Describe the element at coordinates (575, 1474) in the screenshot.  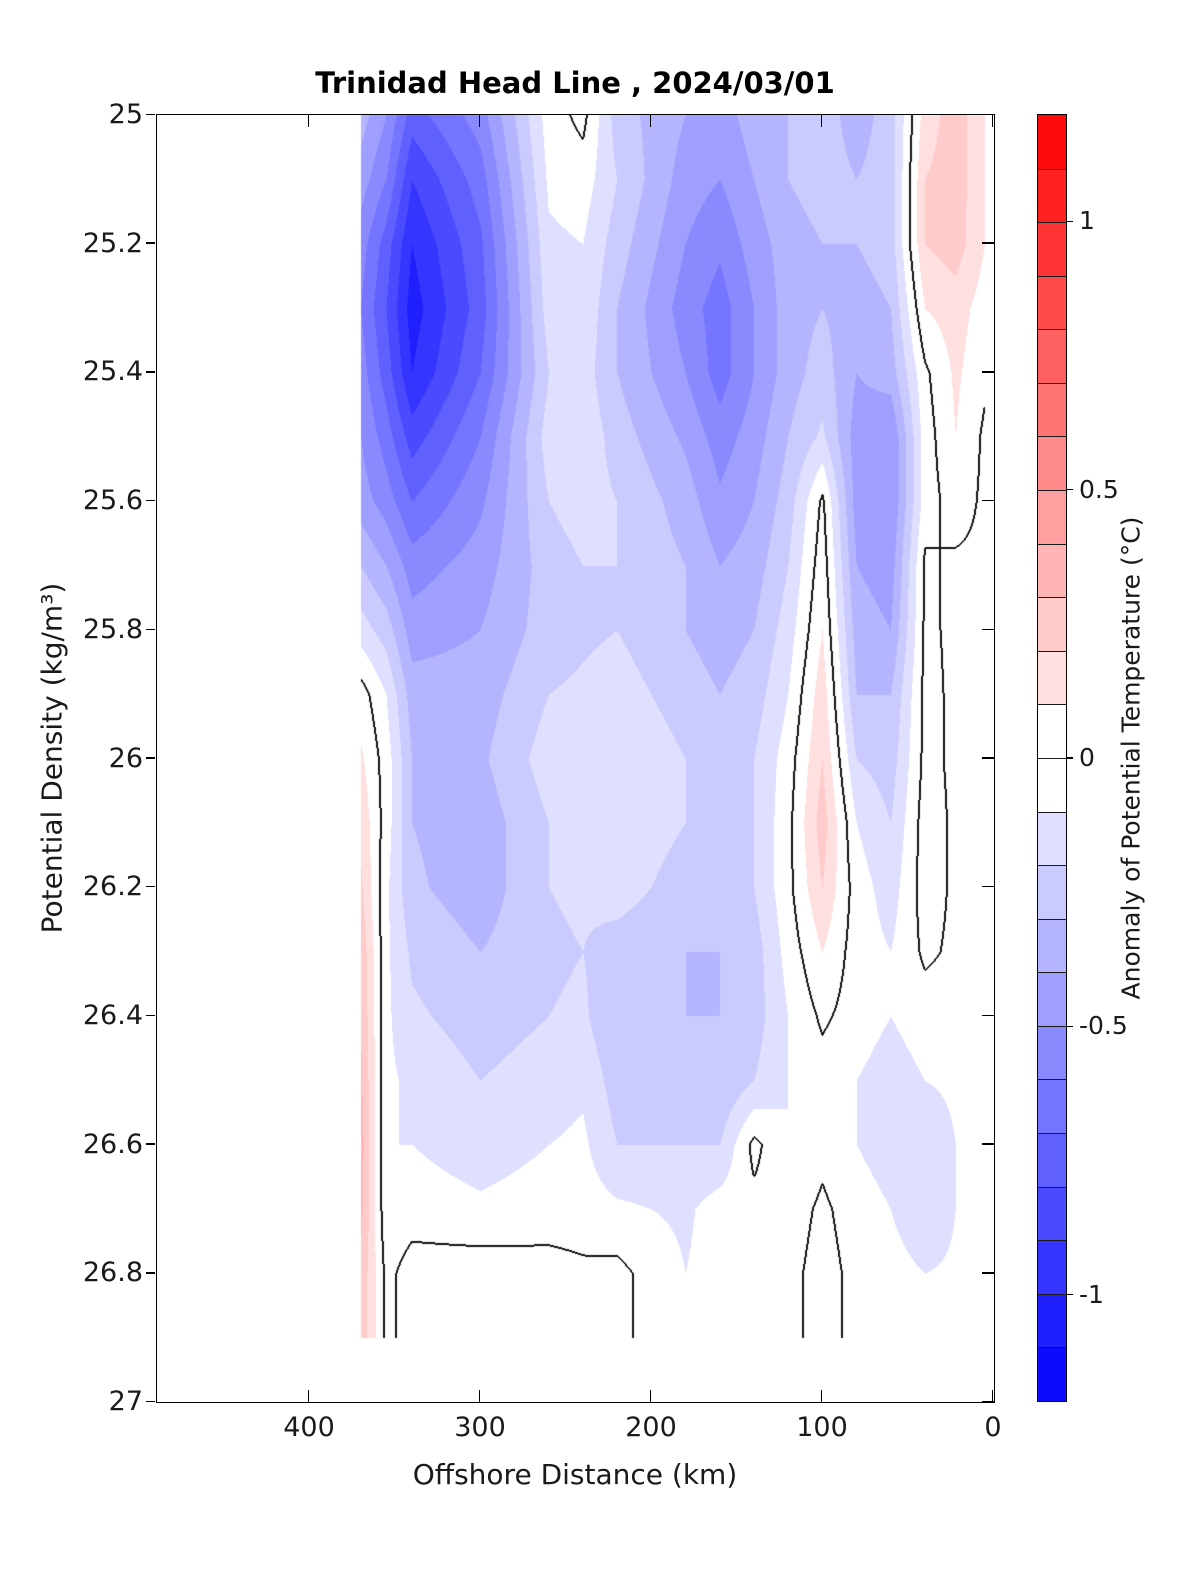
I see `x-axis-label: Offshore Distance (km)` at that location.